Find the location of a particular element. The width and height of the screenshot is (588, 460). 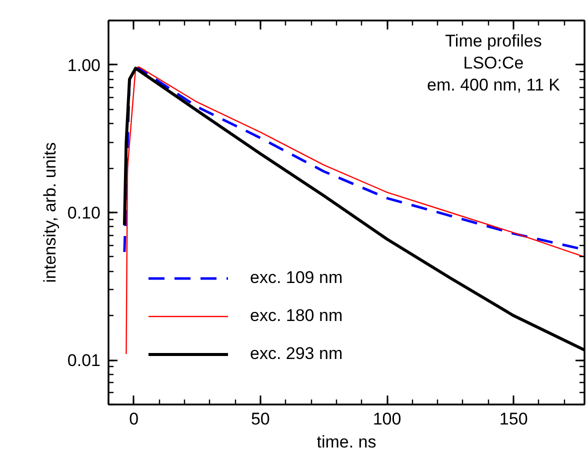

x-tick-label: 100 is located at coordinates (387, 419).